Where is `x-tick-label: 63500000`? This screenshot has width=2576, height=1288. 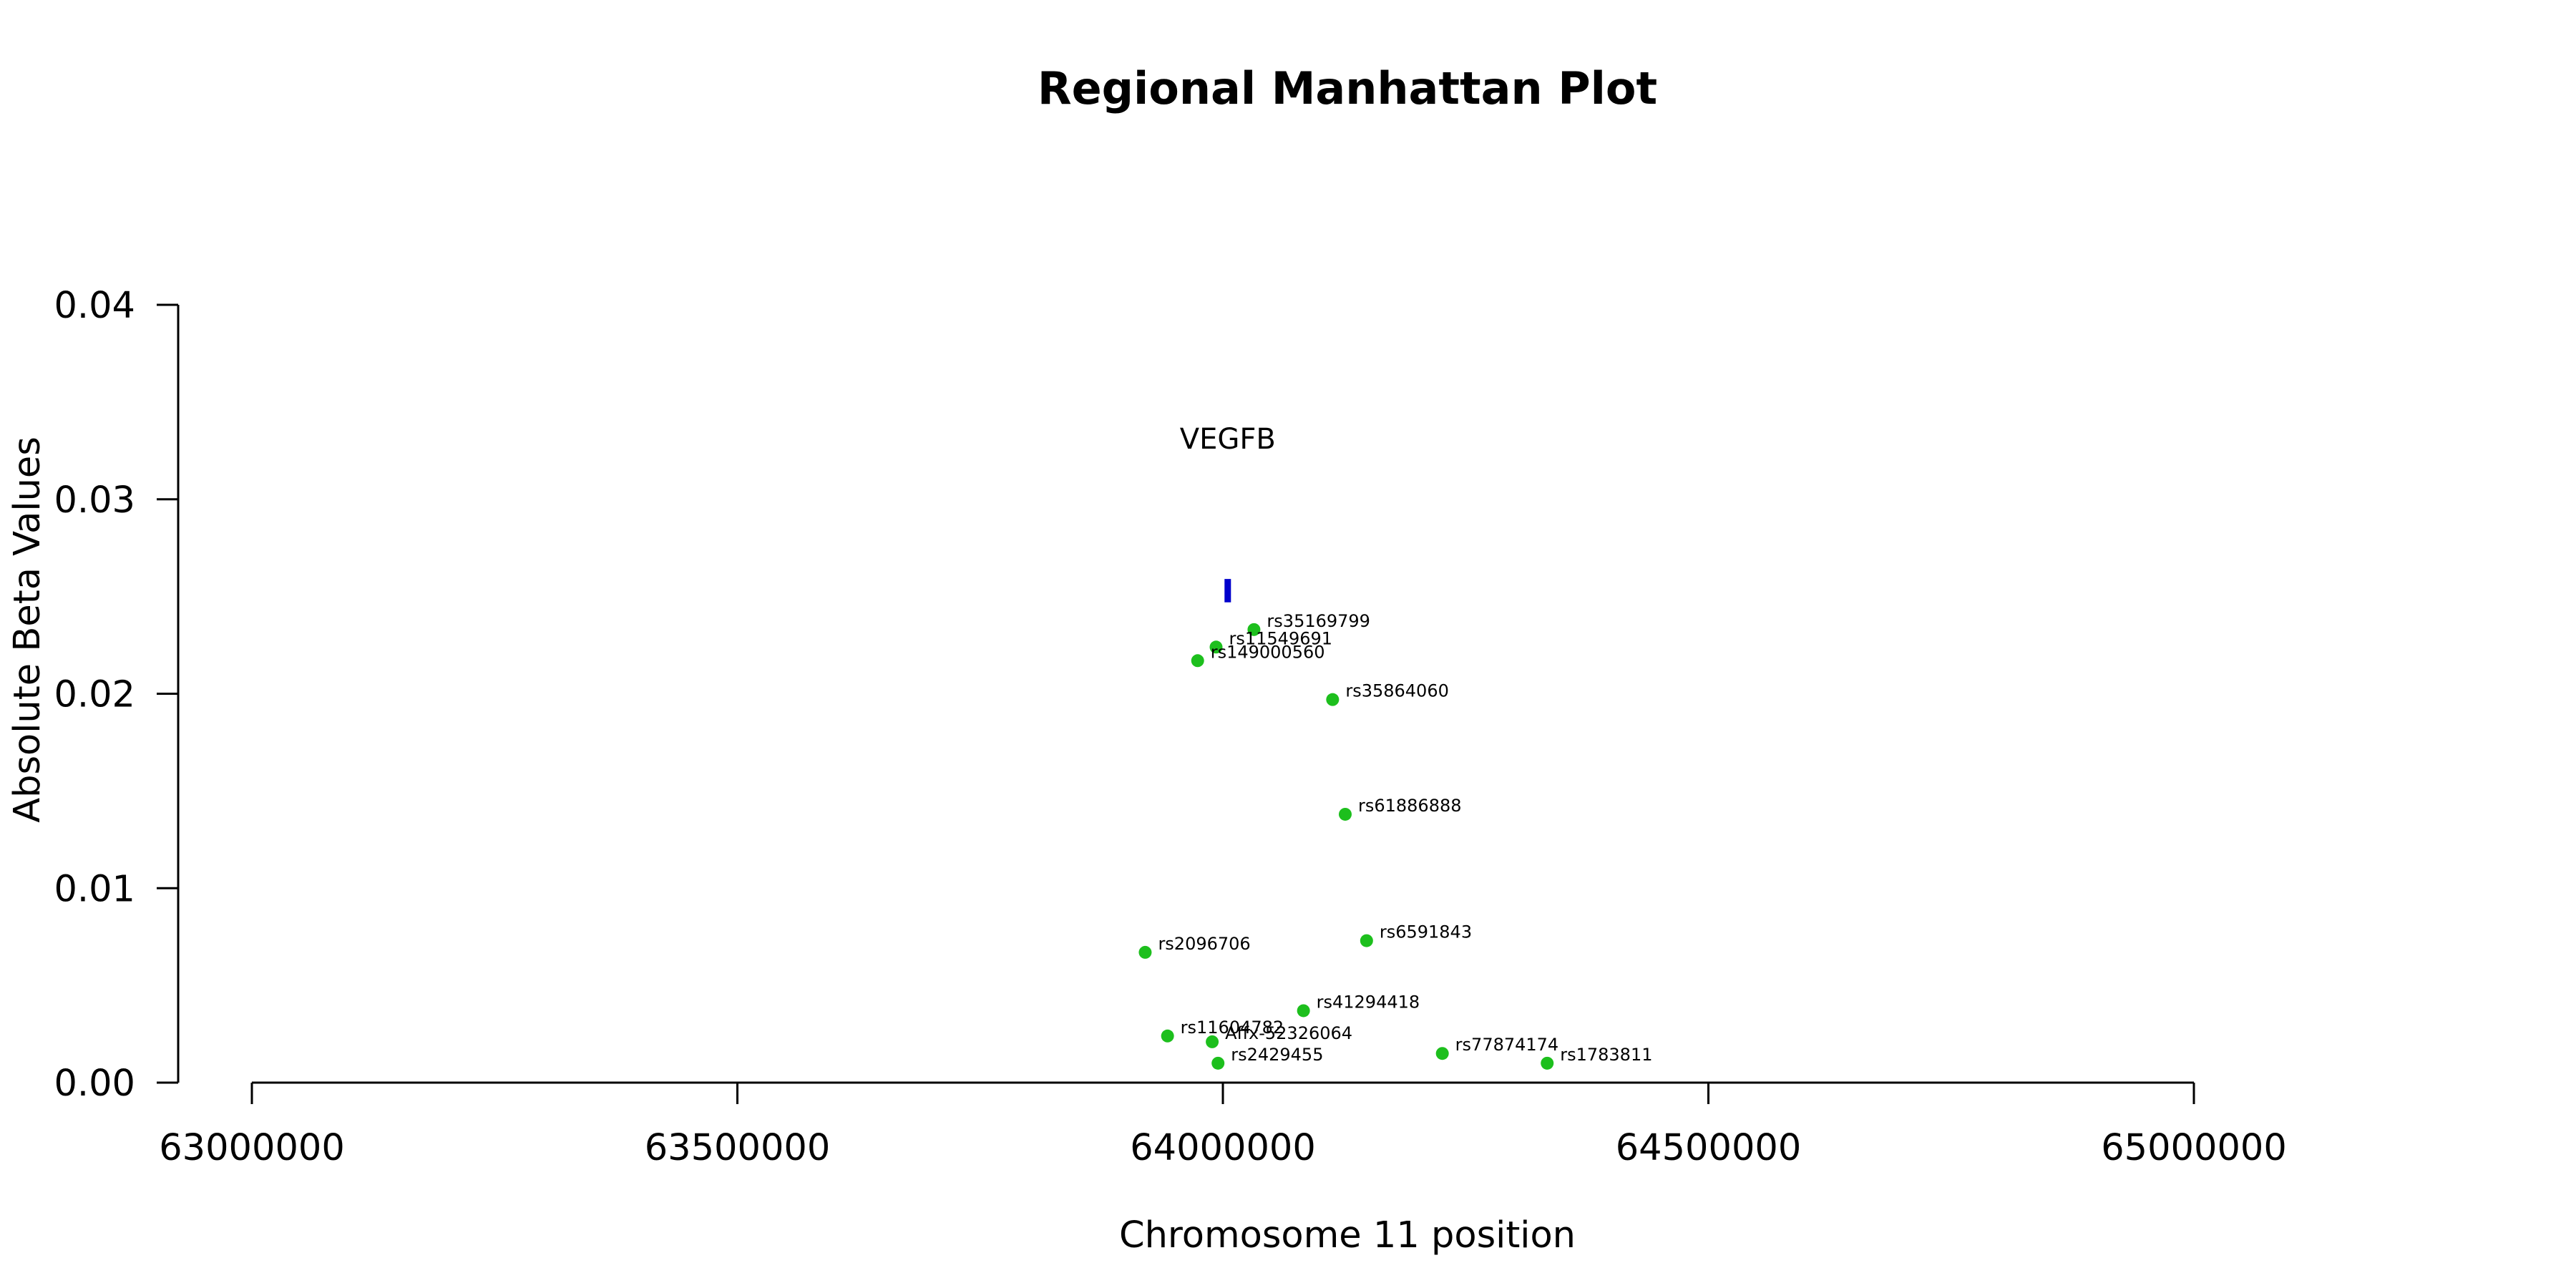
x-tick-label: 63500000 is located at coordinates (738, 1148).